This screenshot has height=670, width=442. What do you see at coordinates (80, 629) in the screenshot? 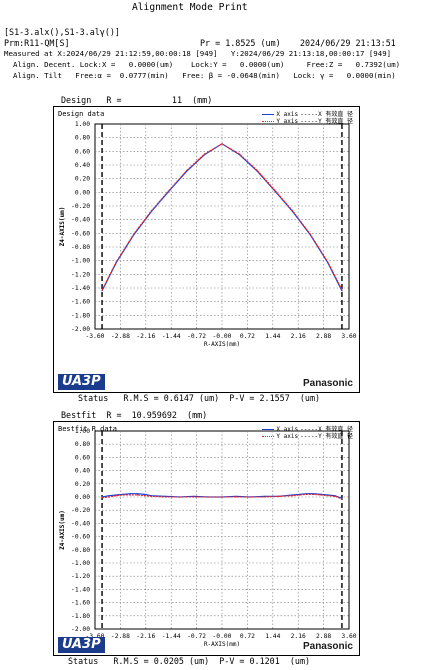
I see `y-tick-label: -2.00` at bounding box center [80, 629].